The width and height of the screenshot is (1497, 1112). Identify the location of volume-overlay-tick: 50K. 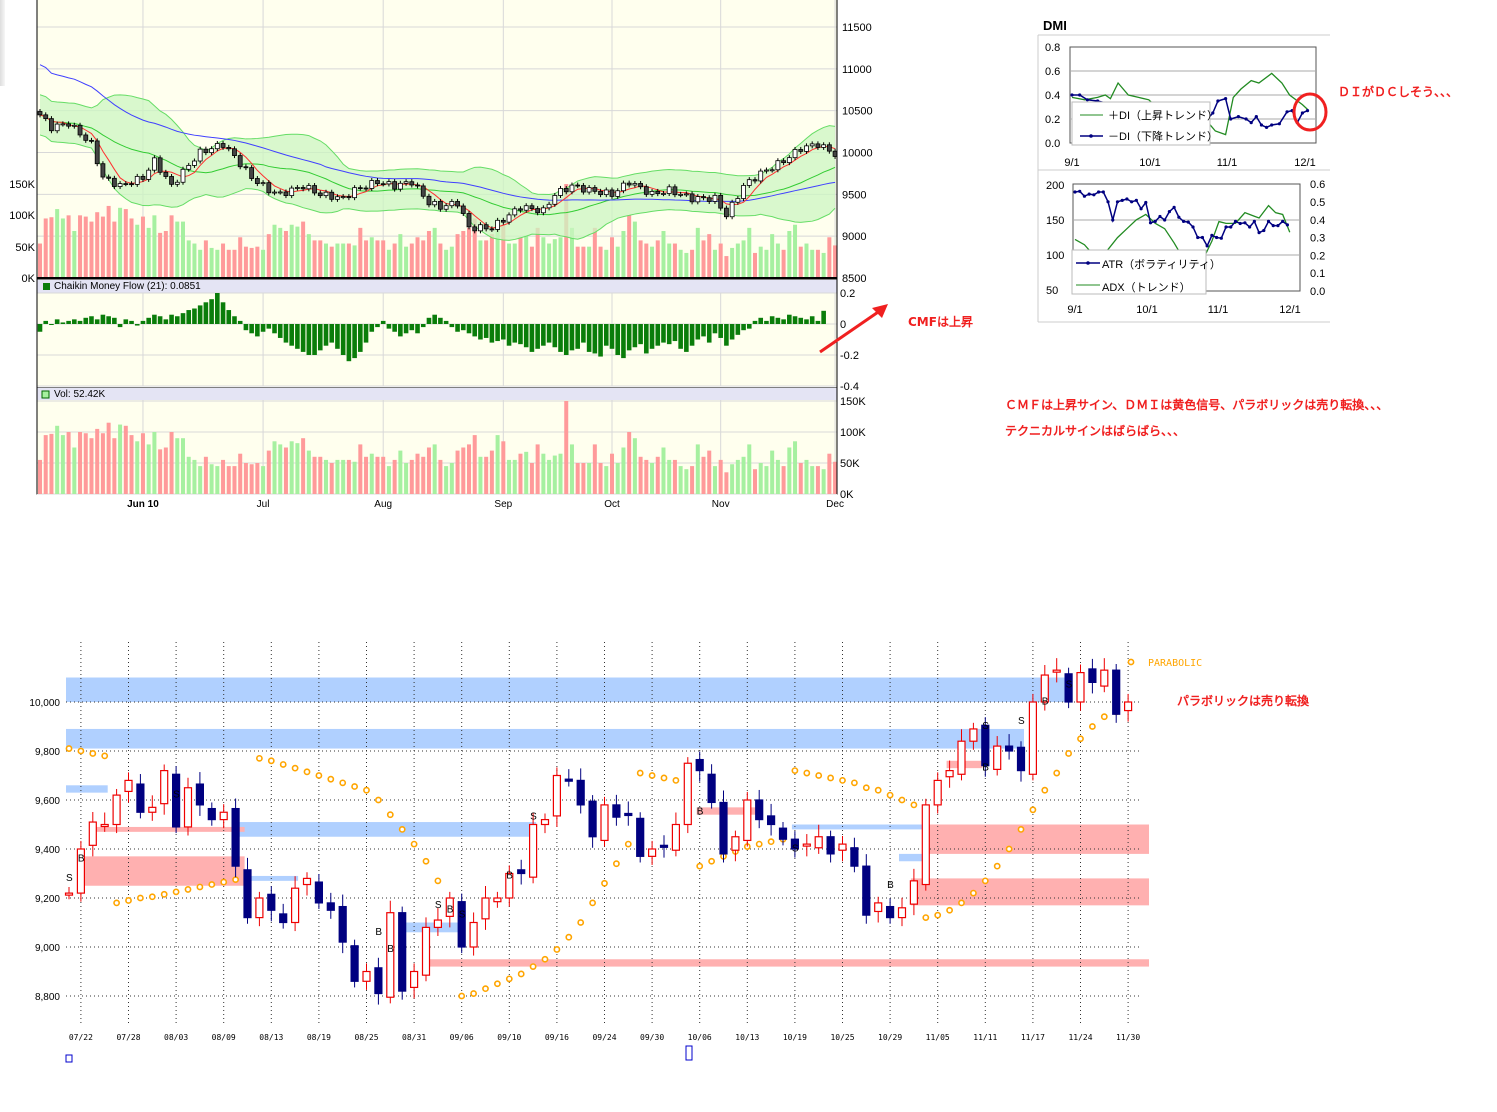
(25, 248).